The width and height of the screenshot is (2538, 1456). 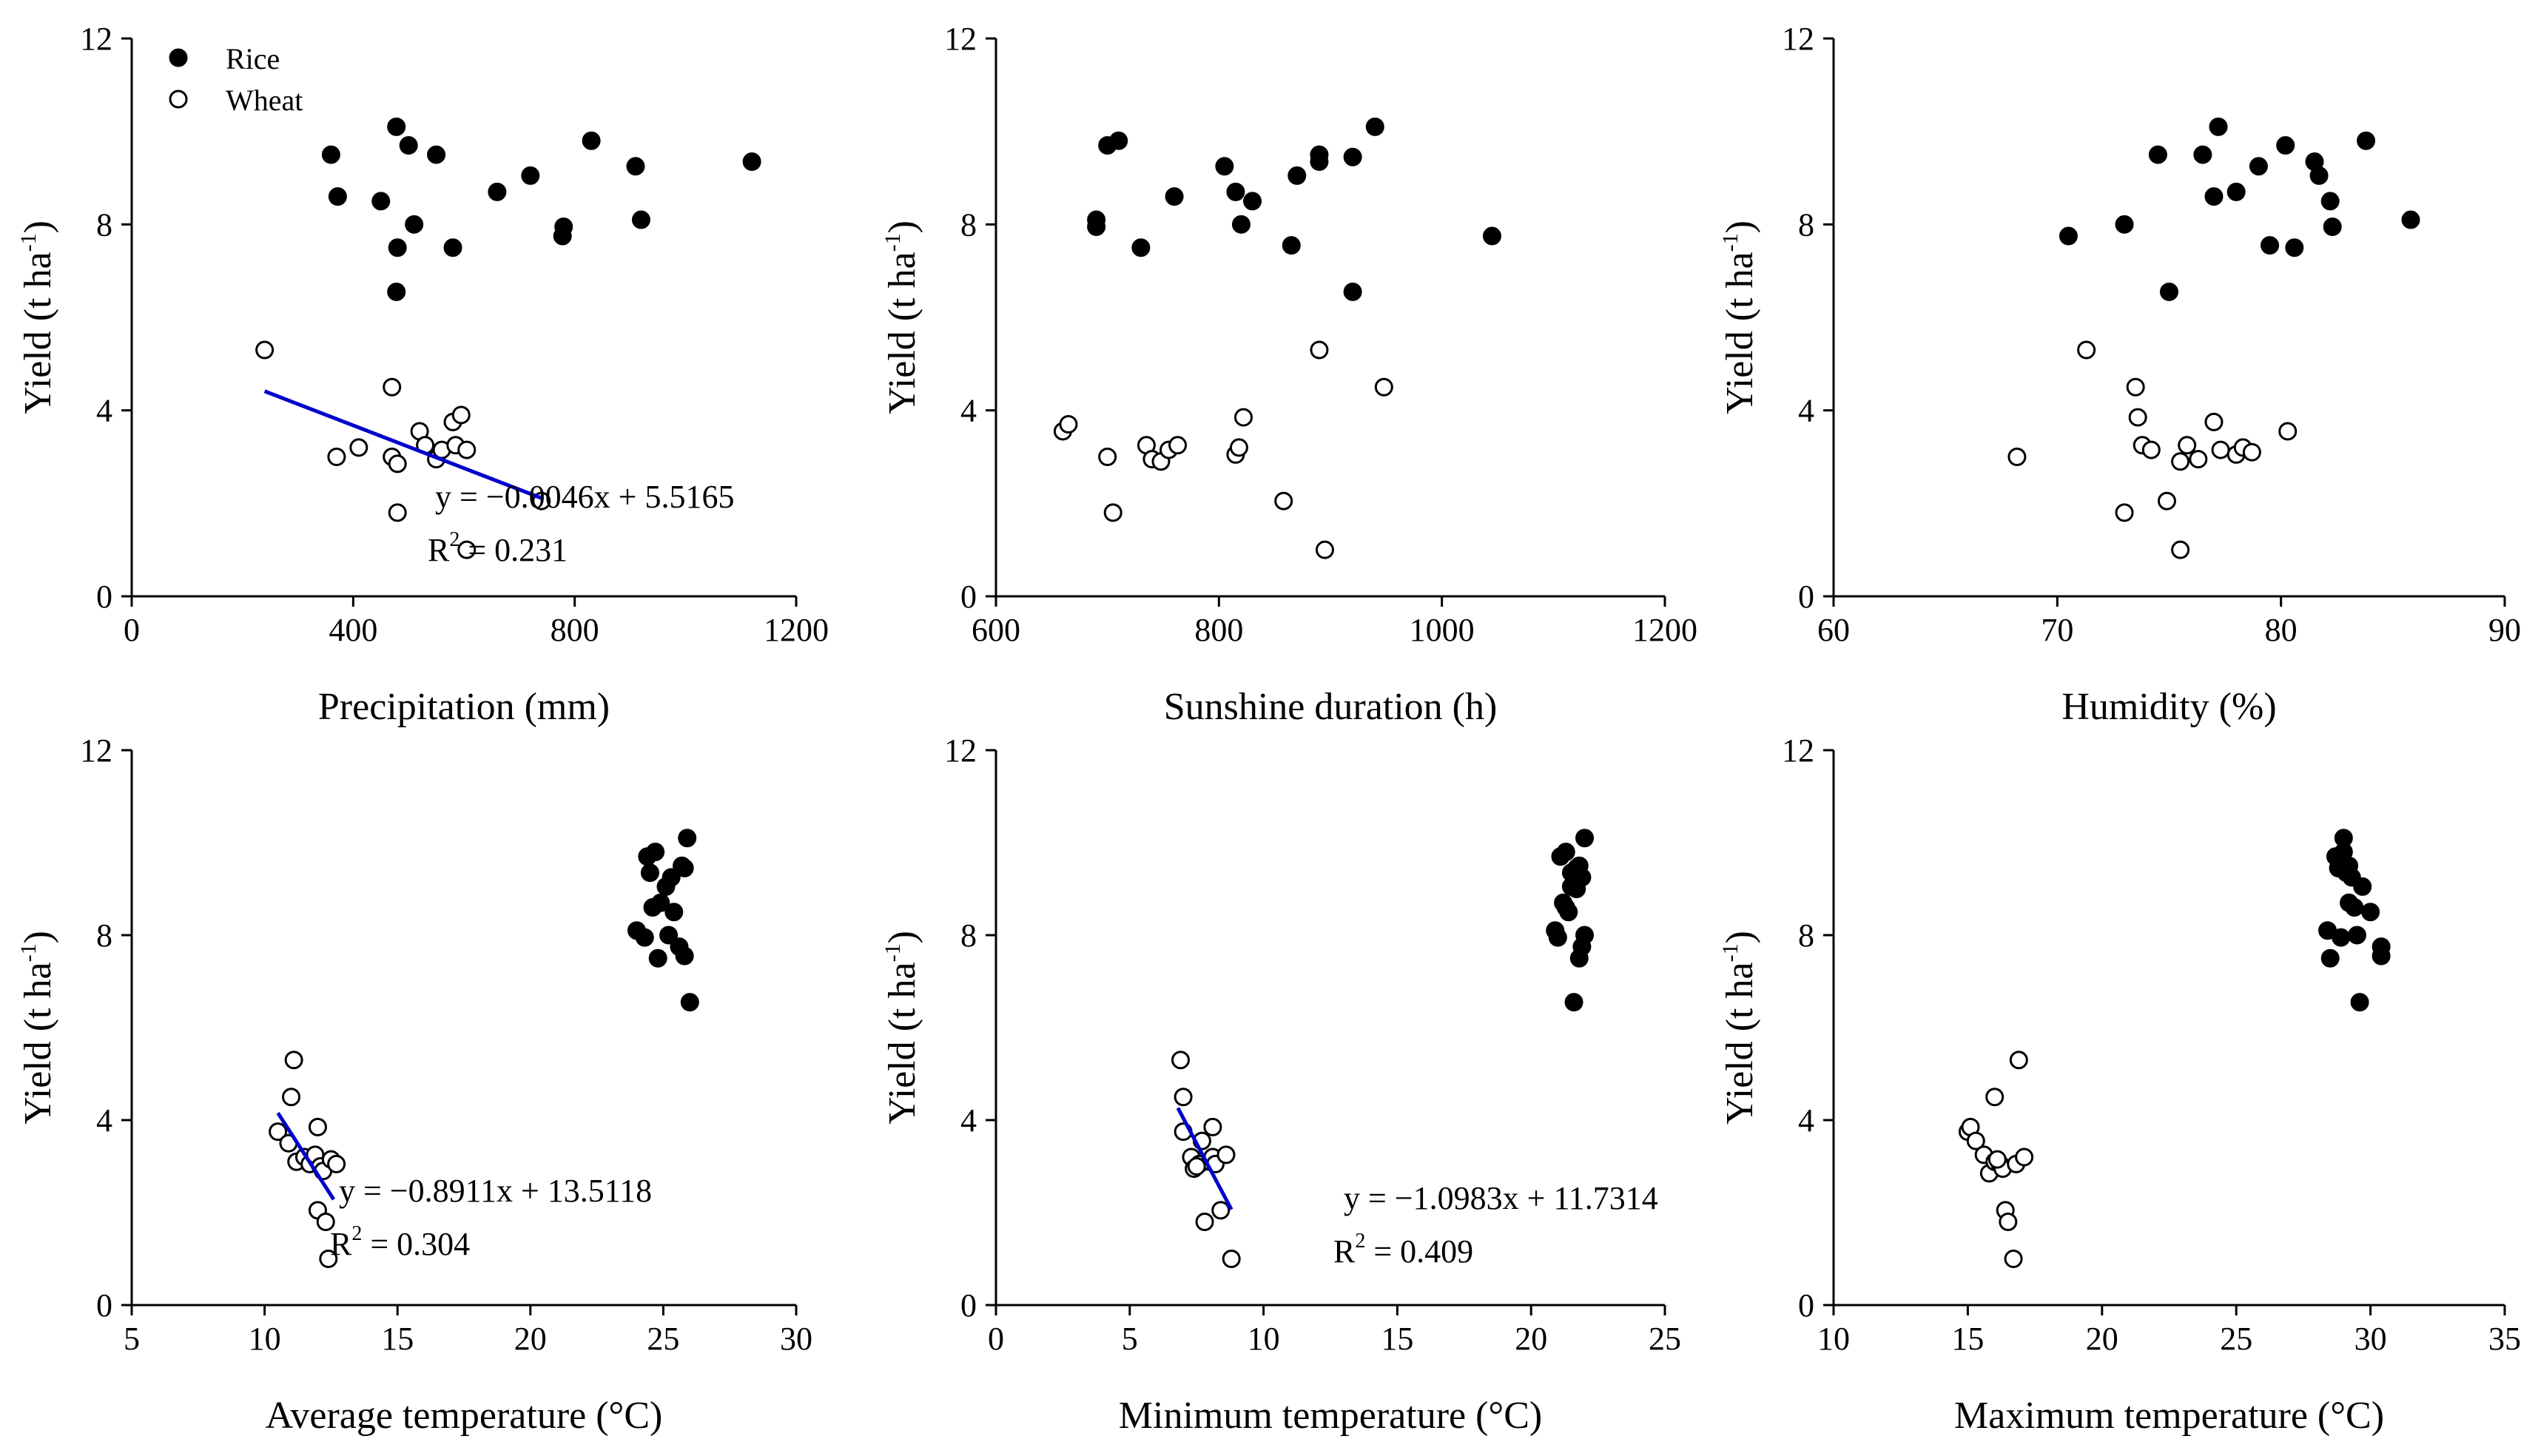 I want to click on x-tick-label: 0, so click(x=132, y=630).